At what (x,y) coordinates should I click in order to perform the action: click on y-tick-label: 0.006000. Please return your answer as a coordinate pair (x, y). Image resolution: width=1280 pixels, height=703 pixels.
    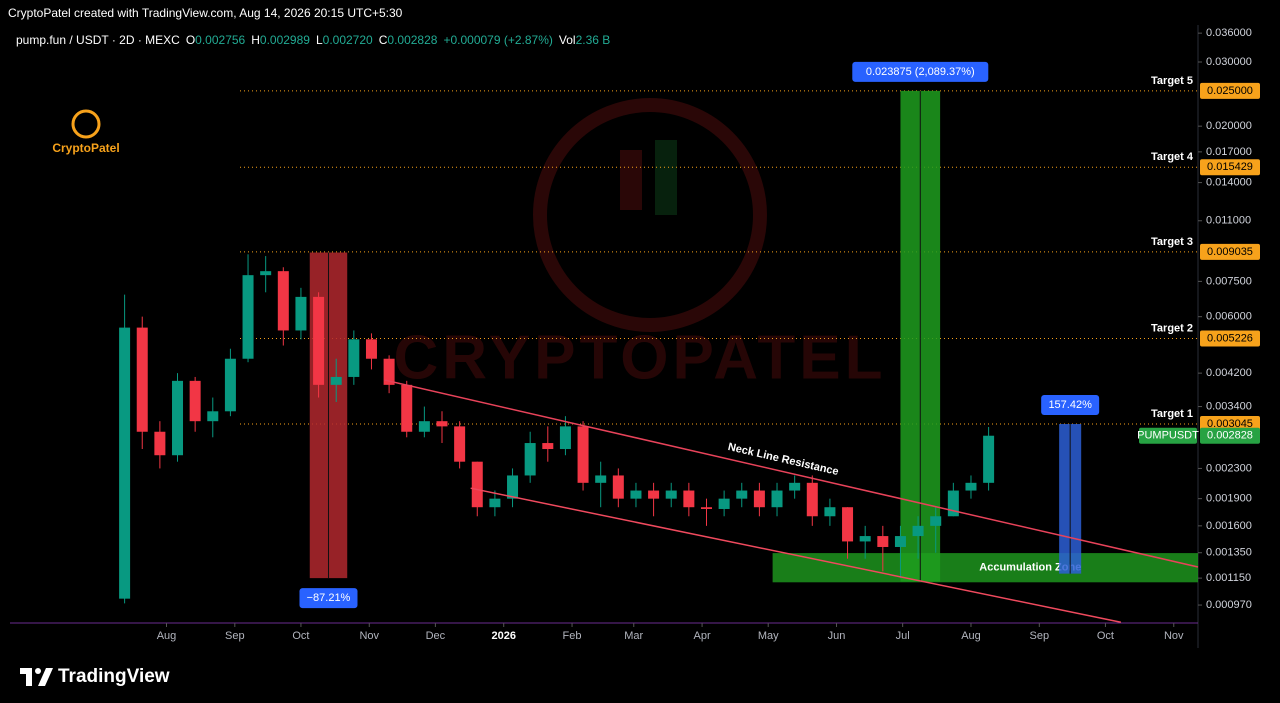
    Looking at the image, I should click on (1229, 317).